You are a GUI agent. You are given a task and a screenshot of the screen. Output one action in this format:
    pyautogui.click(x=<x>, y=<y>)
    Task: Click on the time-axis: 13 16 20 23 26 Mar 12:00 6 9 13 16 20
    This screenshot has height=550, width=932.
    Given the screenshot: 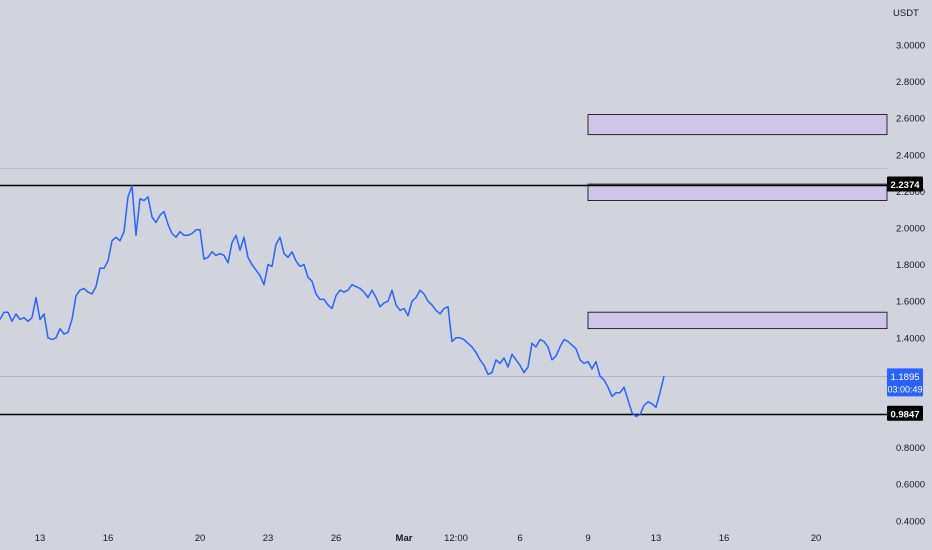 What is the action you would take?
    pyautogui.click(x=428, y=538)
    